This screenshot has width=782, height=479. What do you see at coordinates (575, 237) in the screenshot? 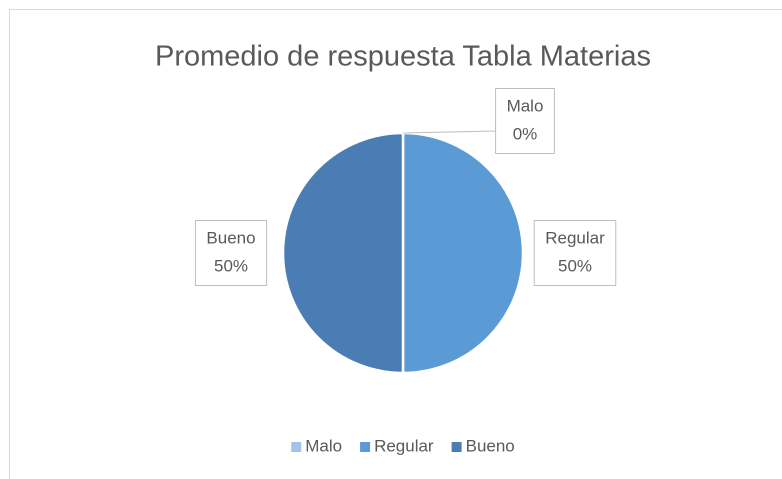
I see `data-label-category: Regular` at bounding box center [575, 237].